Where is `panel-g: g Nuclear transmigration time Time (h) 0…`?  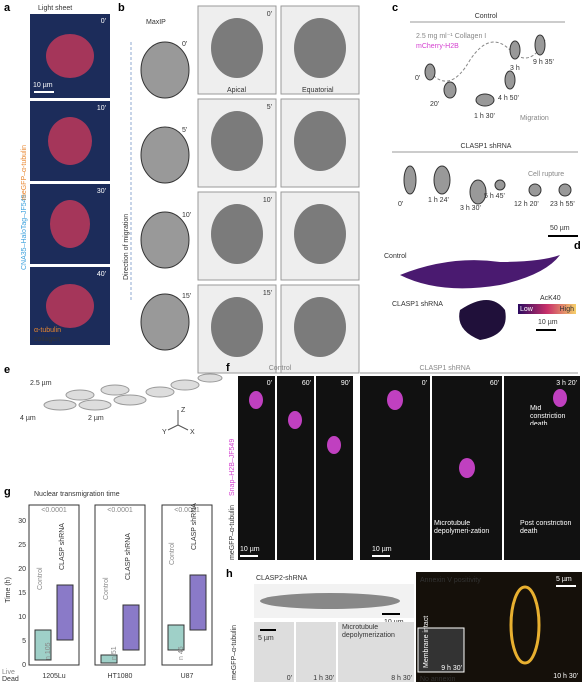 panel-g: g Nuclear transmigration time Time (h) 0… is located at coordinates (107, 584).